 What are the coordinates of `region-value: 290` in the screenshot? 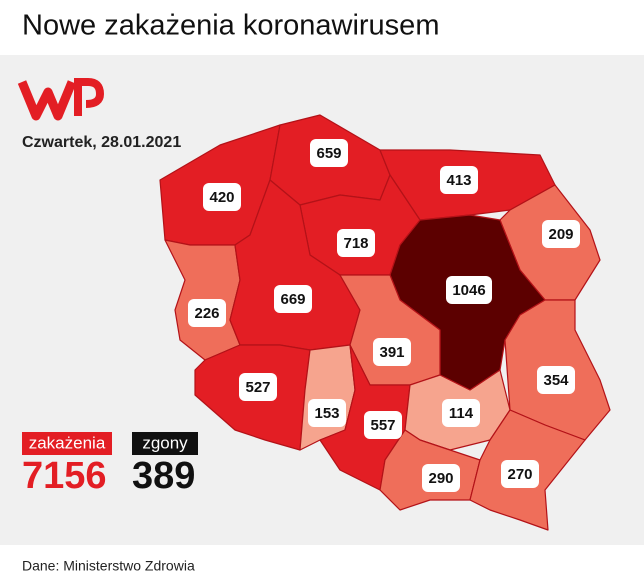 It's located at (440, 478).